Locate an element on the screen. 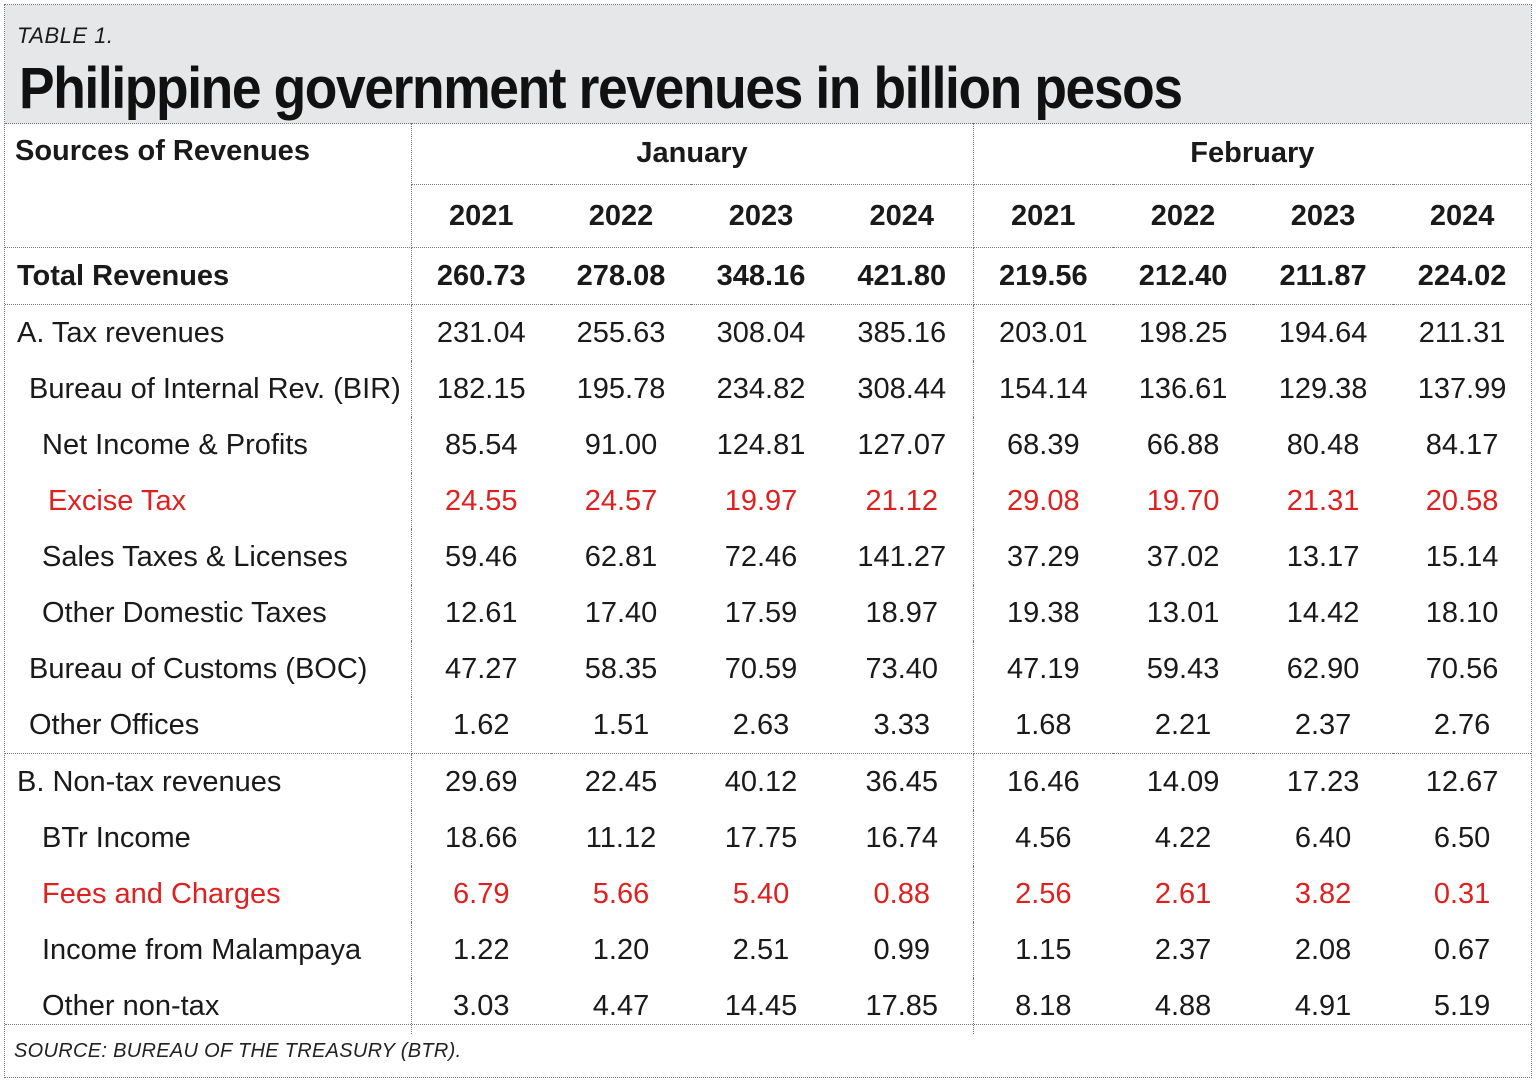 This screenshot has width=1536, height=1085. month-header-february: February is located at coordinates (1252, 154).